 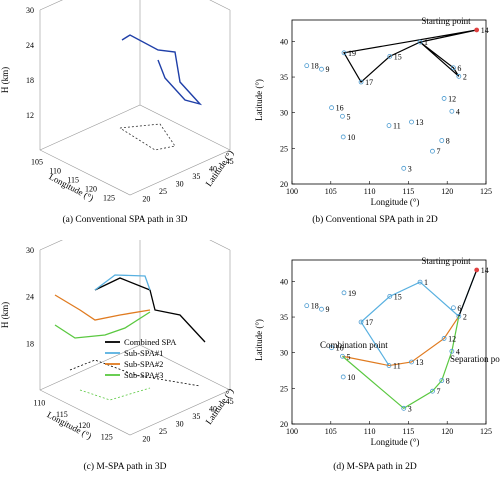 I want to click on legend-label: Sub-SPA#3, so click(x=143, y=375).